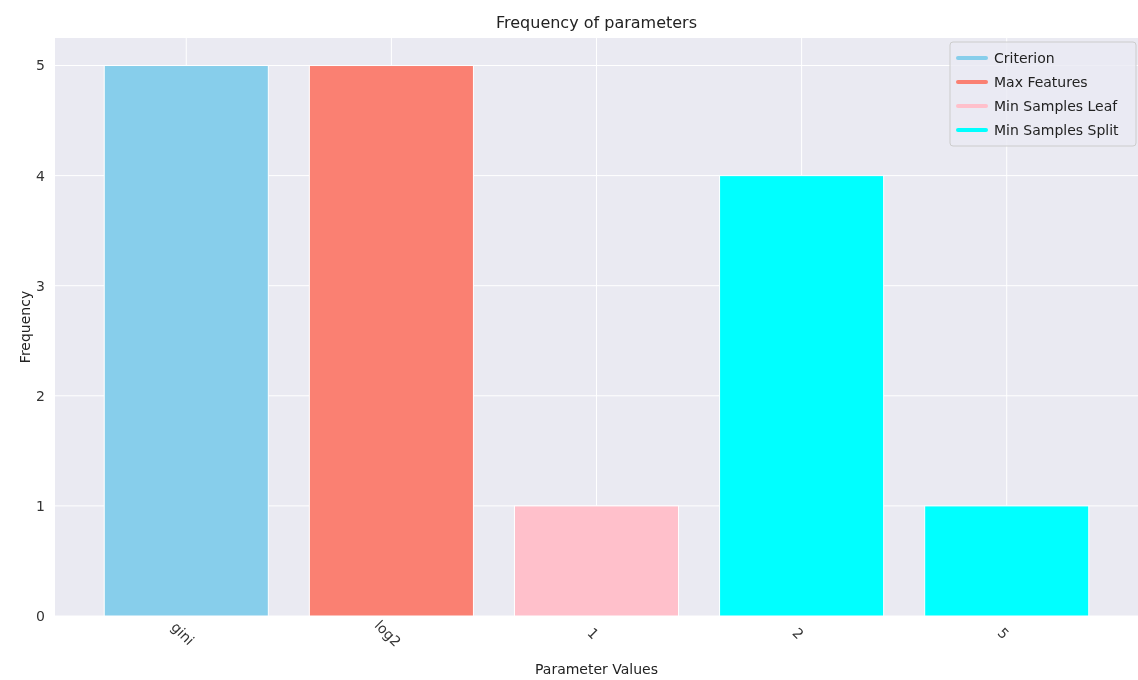  I want to click on y-tick-label: 1, so click(40, 505).